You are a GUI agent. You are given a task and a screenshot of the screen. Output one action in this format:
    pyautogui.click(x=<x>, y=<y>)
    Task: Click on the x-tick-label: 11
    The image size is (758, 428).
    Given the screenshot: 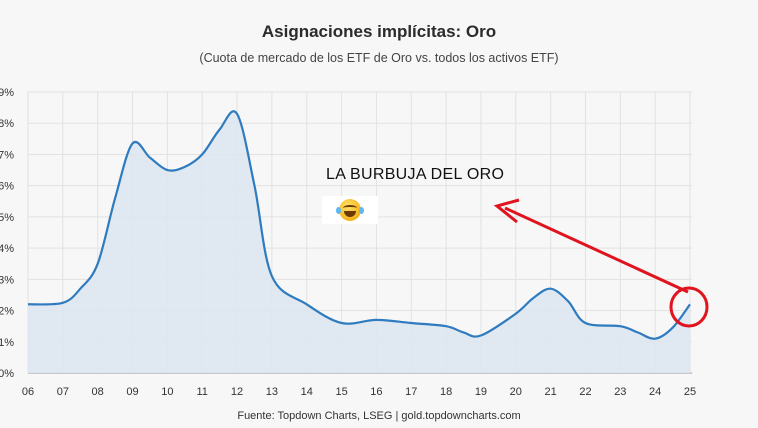 What is the action you would take?
    pyautogui.click(x=201, y=392)
    